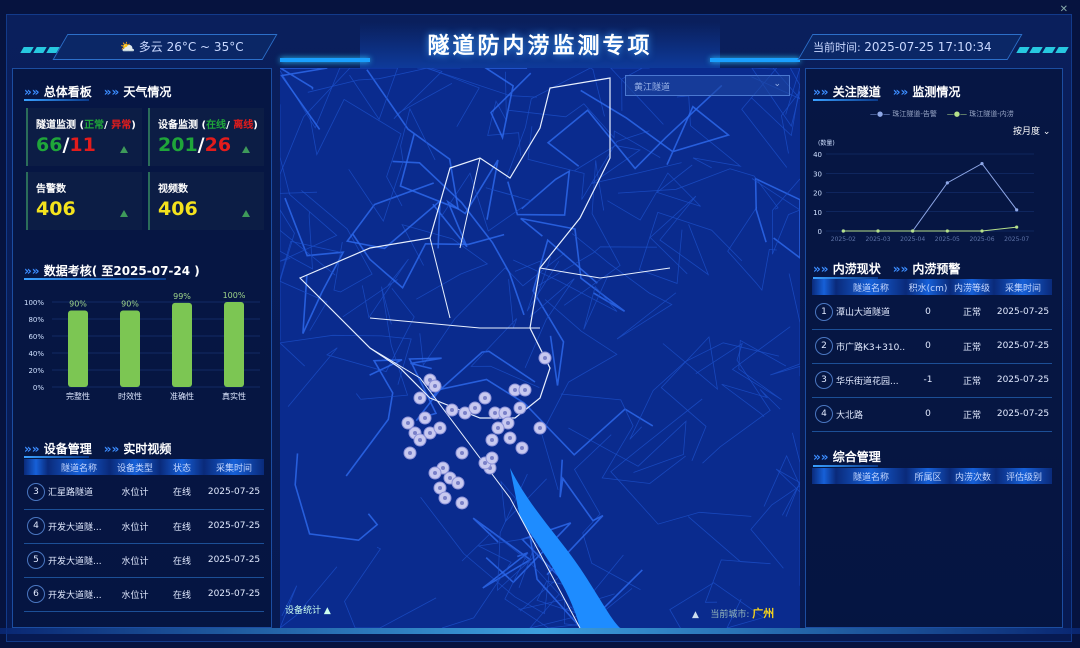  I want to click on city-label: 当前城市:, so click(730, 615).